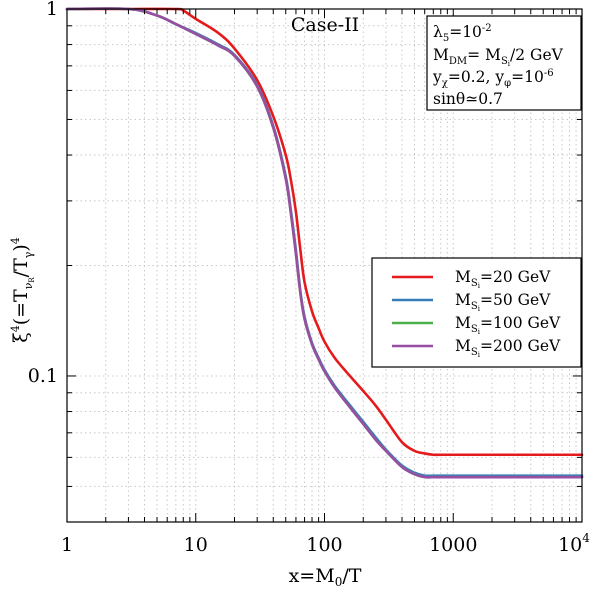  I want to click on param-yukawa: yχ=0.2, yφ=10-6, so click(493, 78).